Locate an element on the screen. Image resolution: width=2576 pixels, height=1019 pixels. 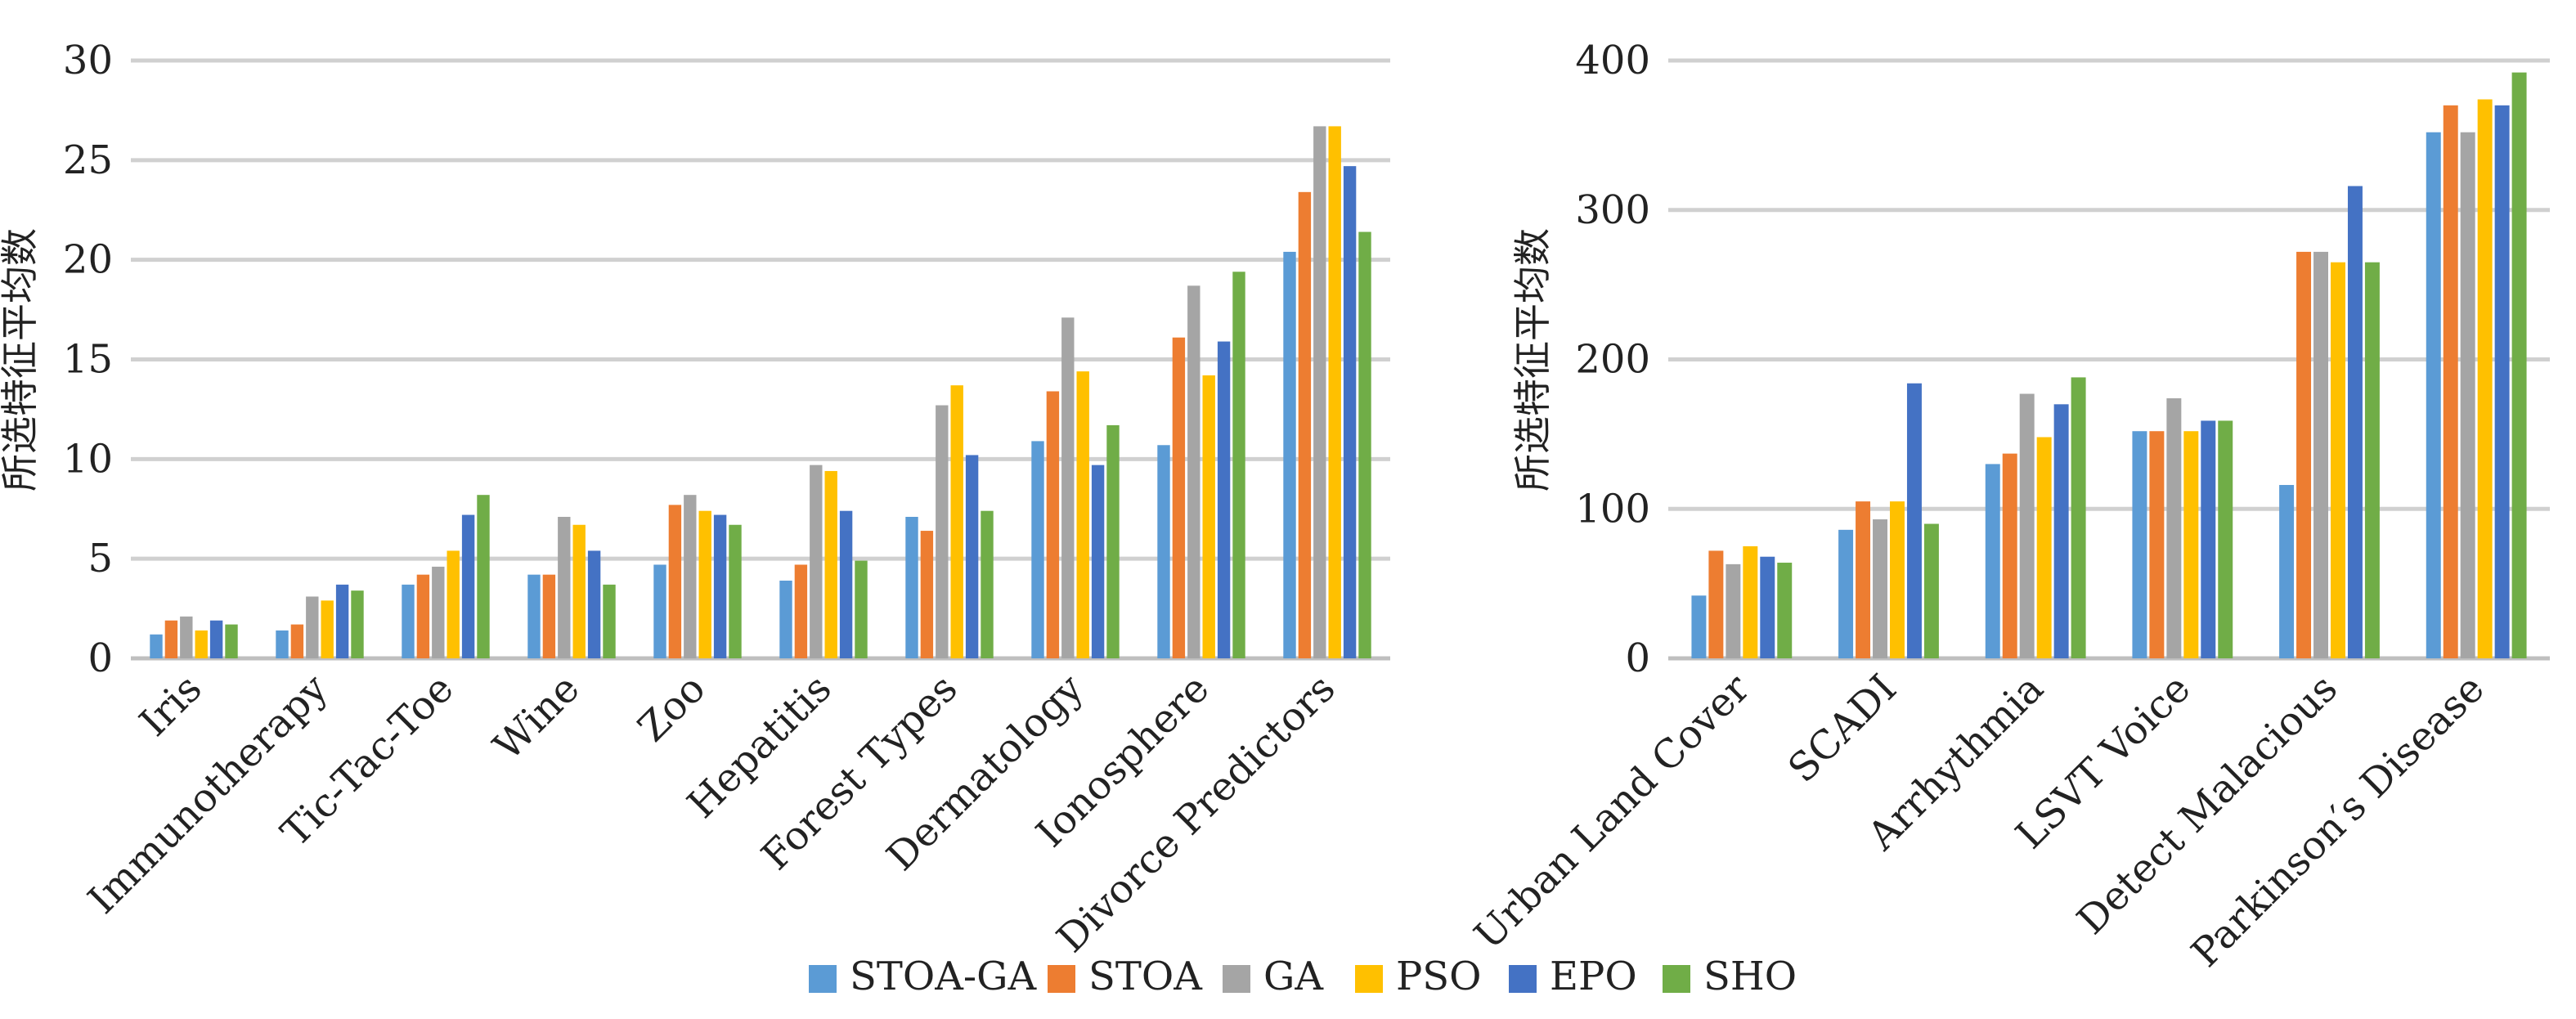
legend-label: PSO is located at coordinates (1439, 976).